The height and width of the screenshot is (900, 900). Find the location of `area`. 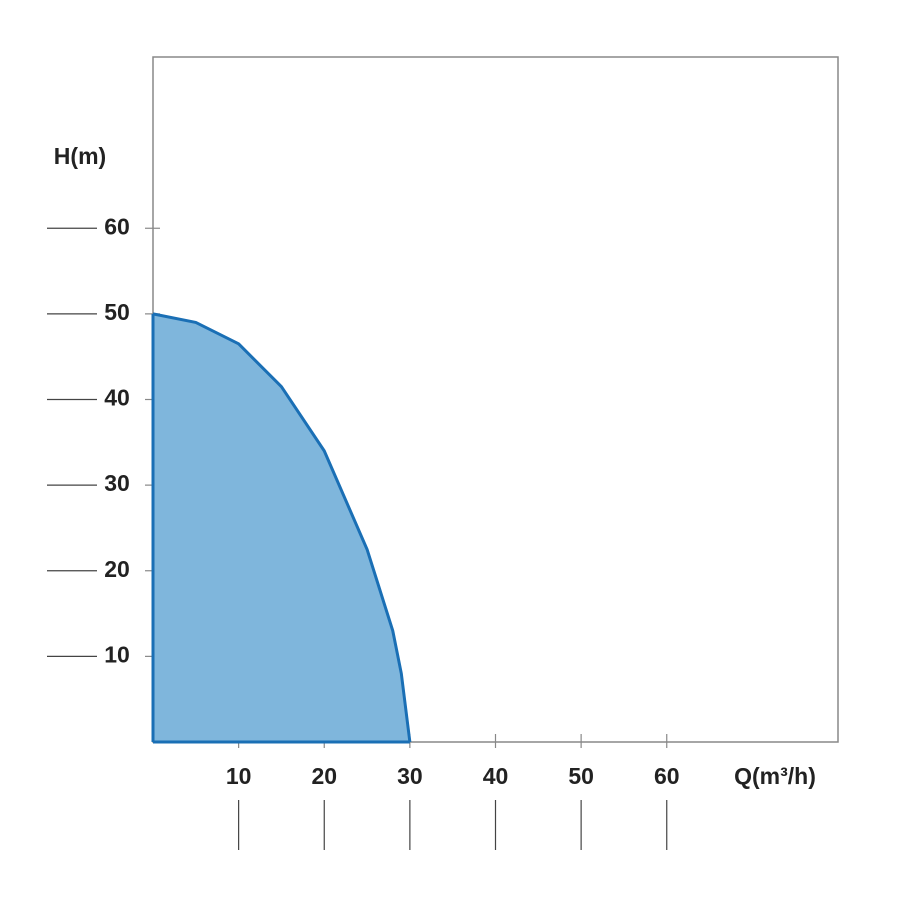

area is located at coordinates (281, 527).